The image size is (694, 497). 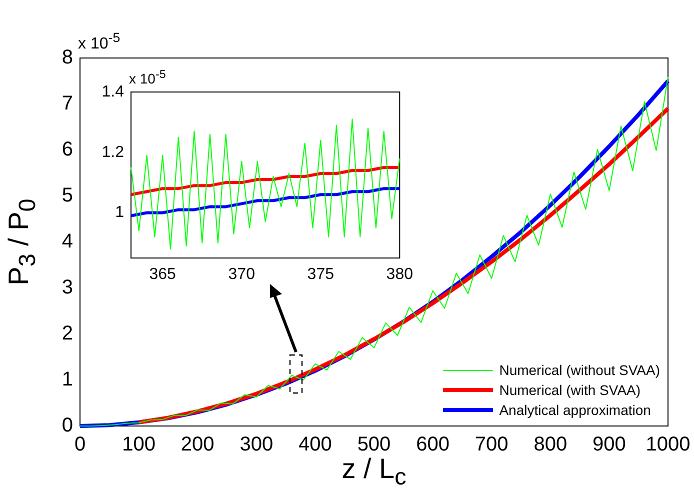 What do you see at coordinates (579, 370) in the screenshot?
I see `legend-label: Numerical (without SVAA)` at bounding box center [579, 370].